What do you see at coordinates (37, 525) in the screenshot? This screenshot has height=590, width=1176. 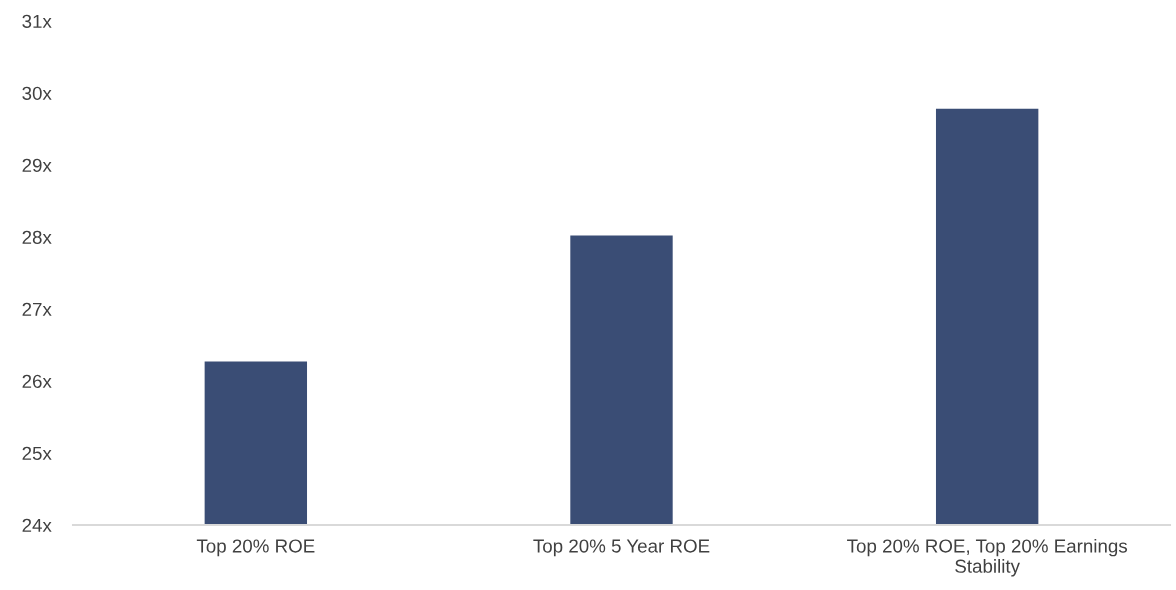 I see `y-tick-label: 24x` at bounding box center [37, 525].